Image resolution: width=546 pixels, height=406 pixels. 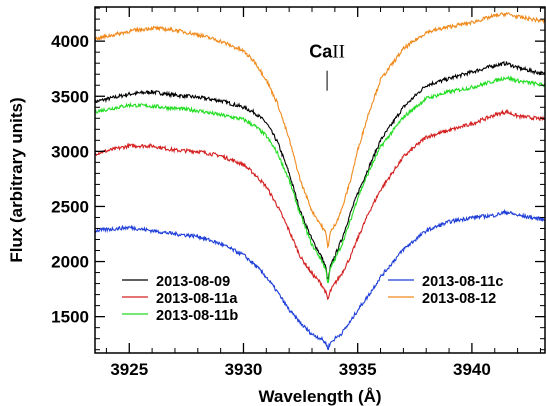 I want to click on y-tick-label: 3000, so click(x=70, y=151).